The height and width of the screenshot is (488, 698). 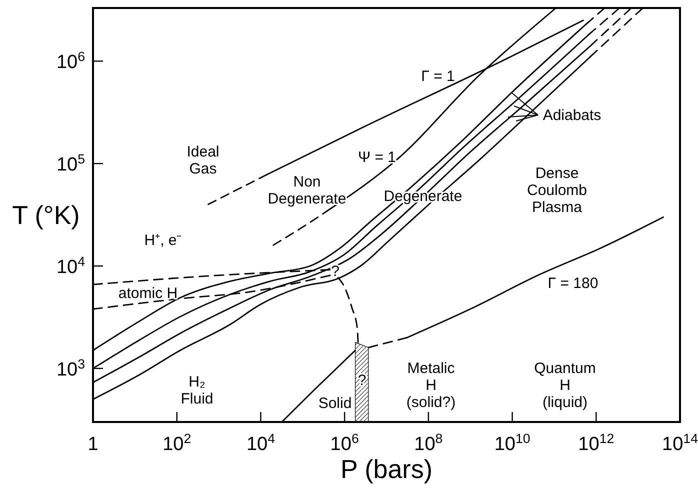 What do you see at coordinates (438, 76) in the screenshot?
I see `annotation: Γ = 1` at bounding box center [438, 76].